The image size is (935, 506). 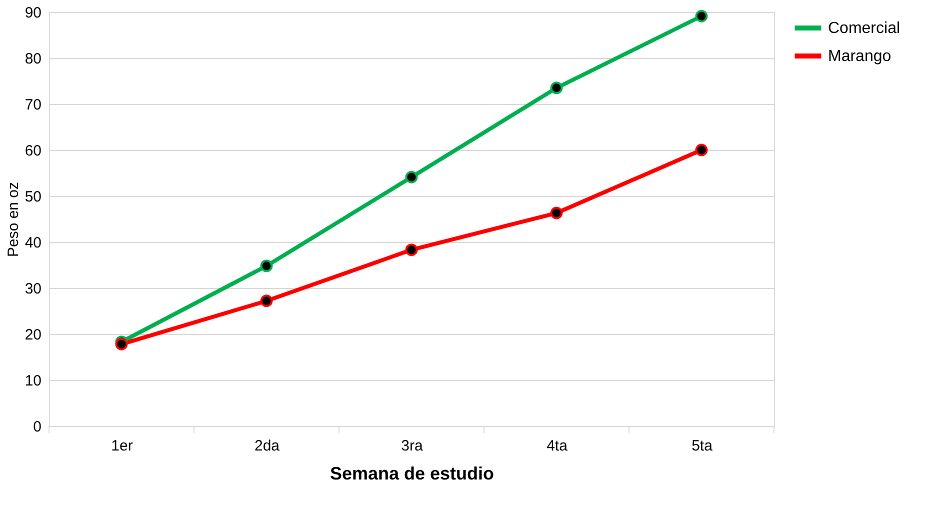 What do you see at coordinates (557, 446) in the screenshot?
I see `x-tick-label: 4ta` at bounding box center [557, 446].